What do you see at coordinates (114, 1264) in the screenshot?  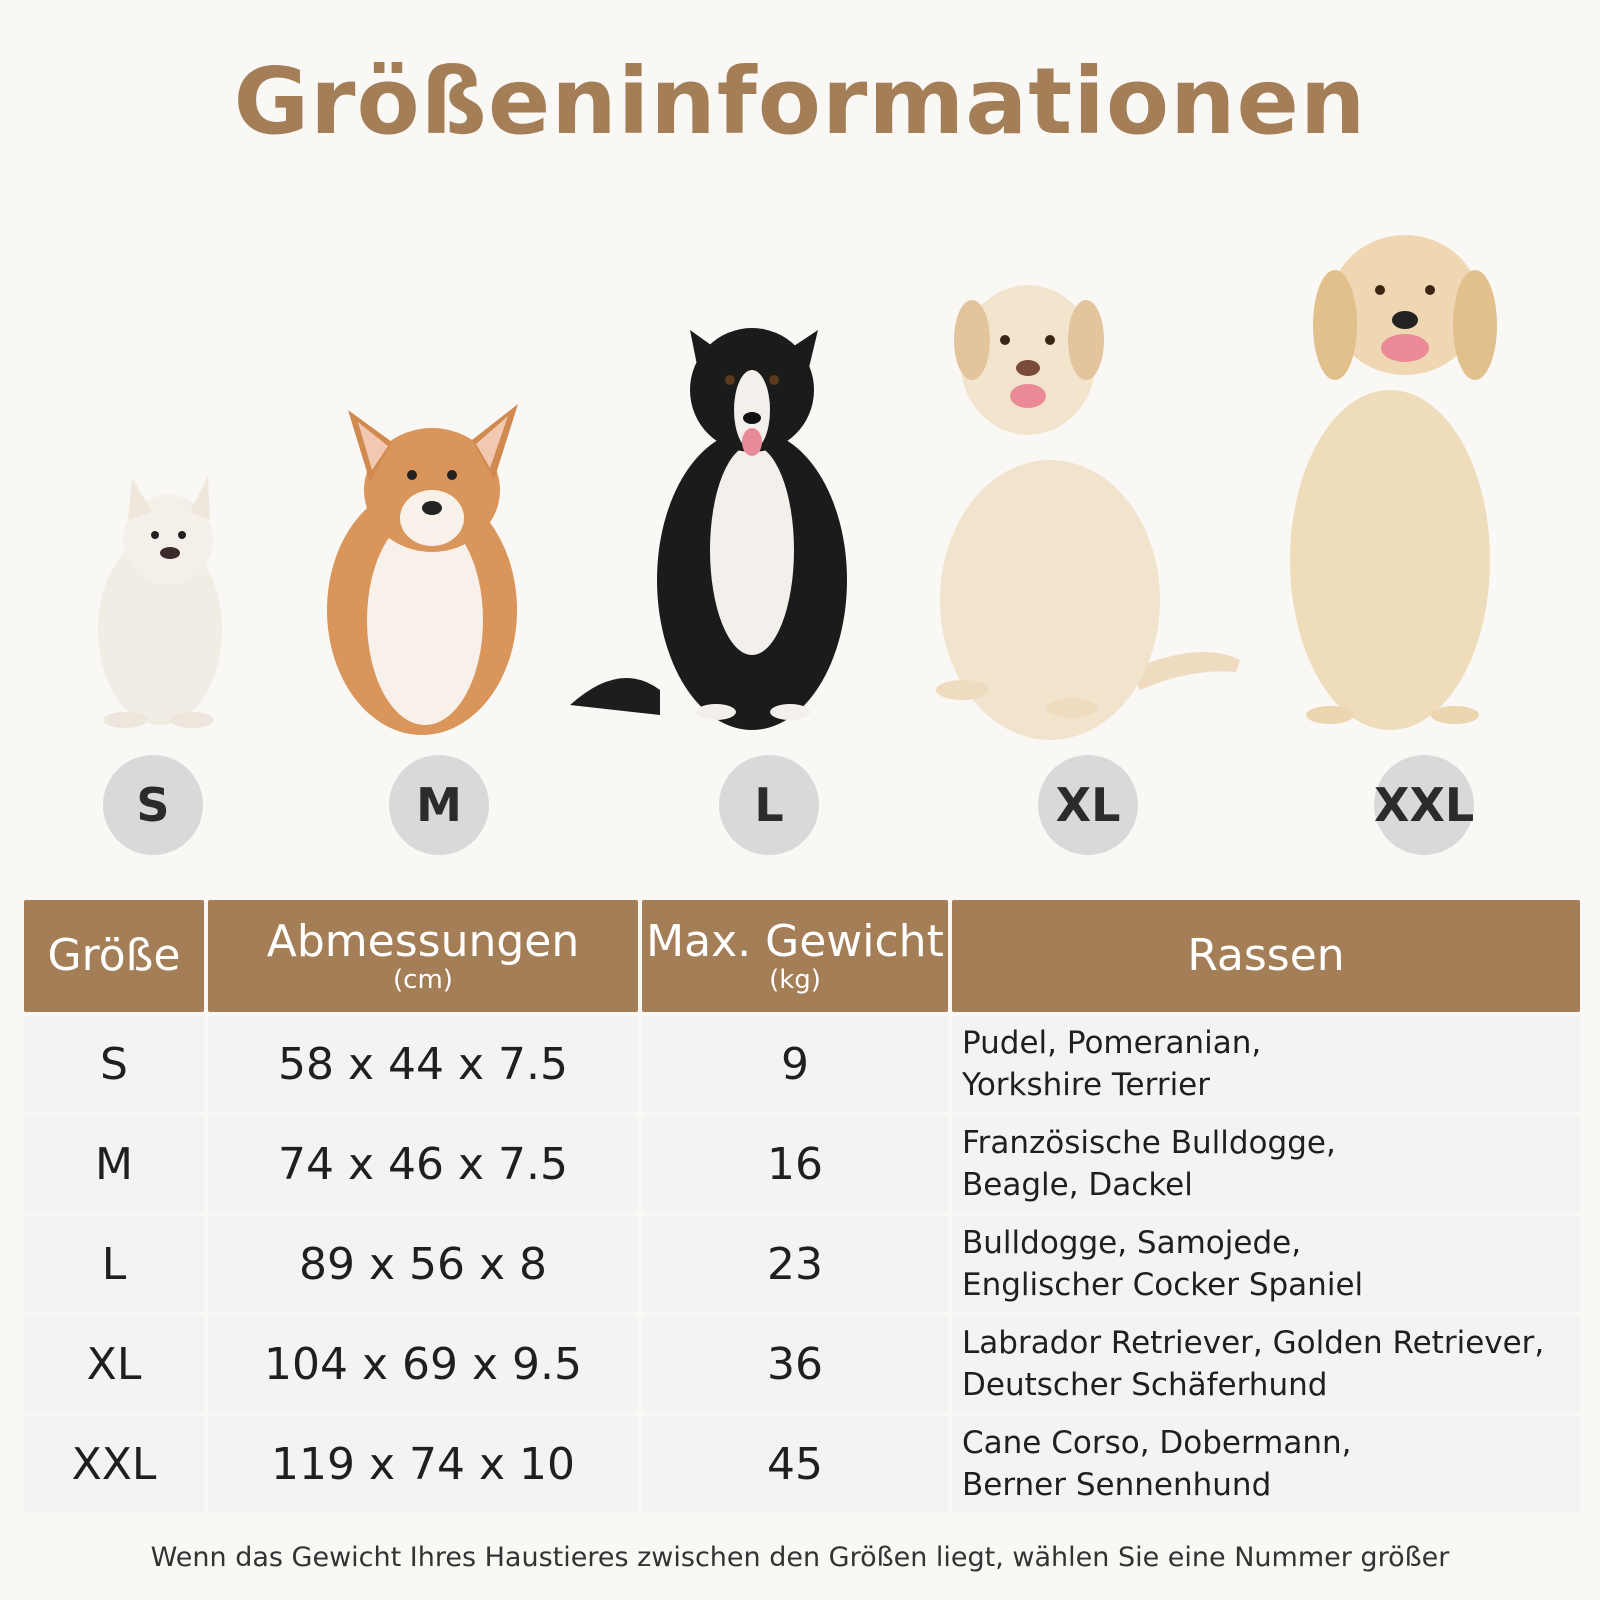 I see `cell-size: L` at bounding box center [114, 1264].